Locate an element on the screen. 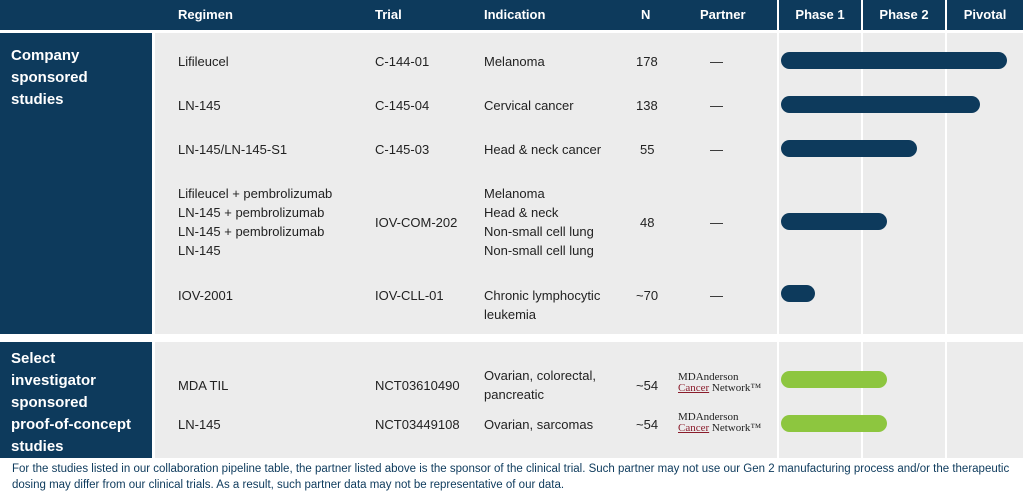  phase1-column is located at coordinates (819, 244).